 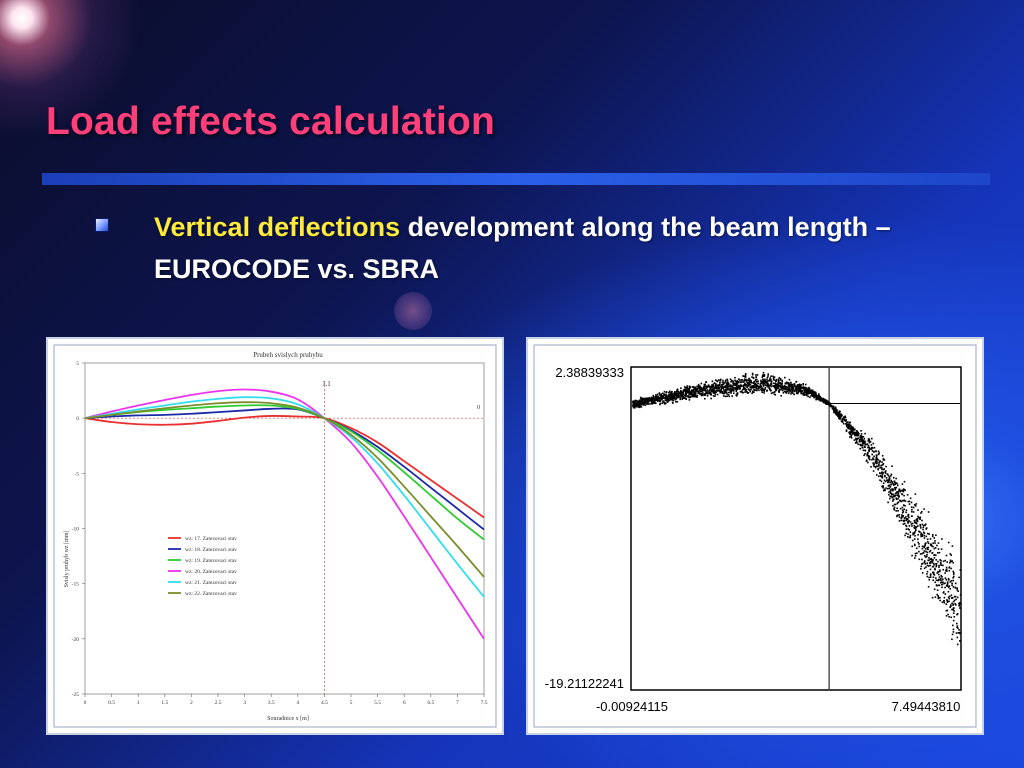 I want to click on y-tick-label: -5, so click(x=76, y=474).